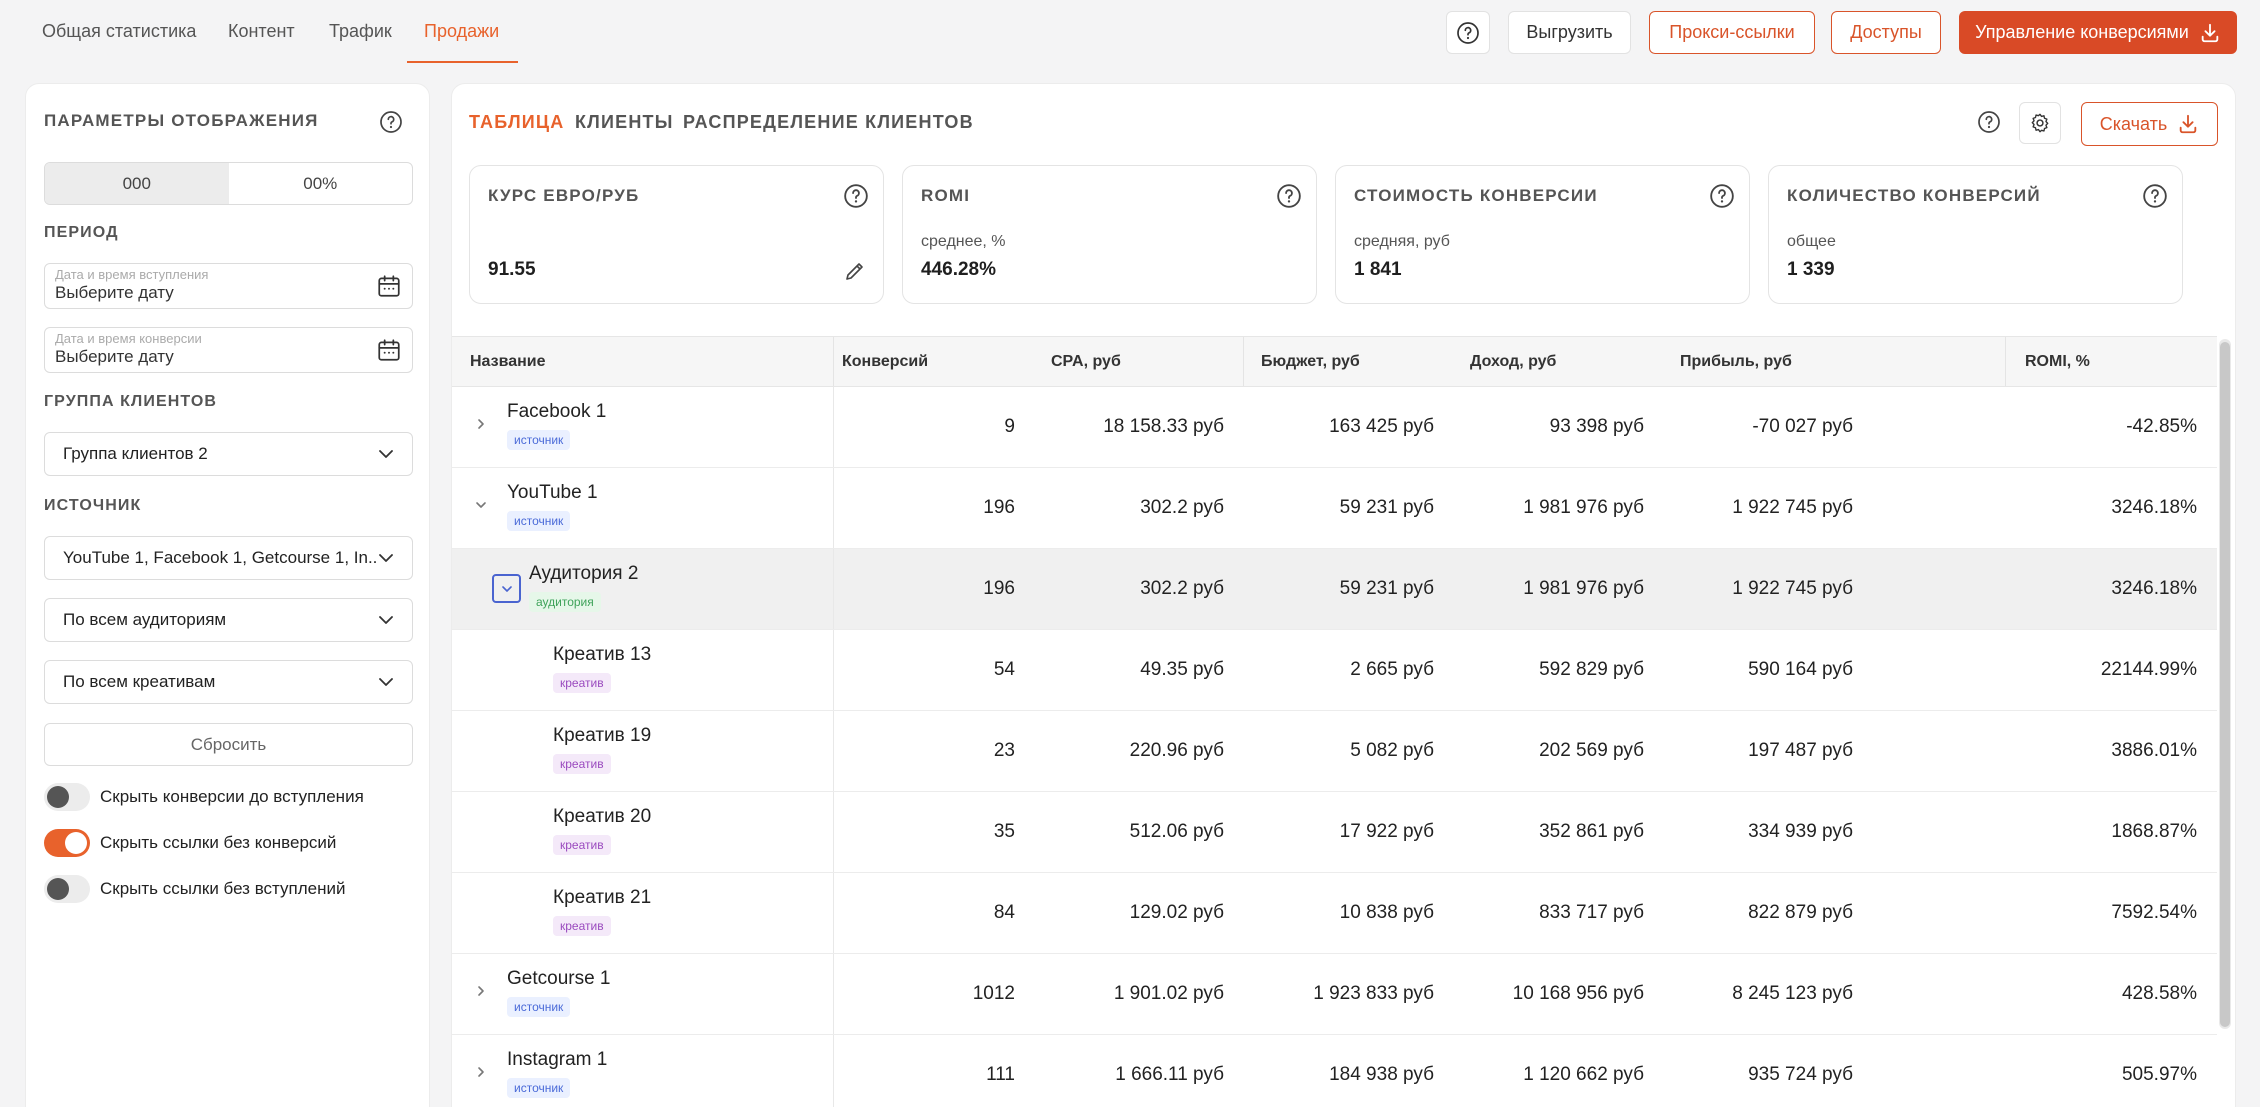 The height and width of the screenshot is (1107, 2260). Describe the element at coordinates (1578, 993) in the screenshot. I see `cell-income: 10 168 956 руб` at that location.